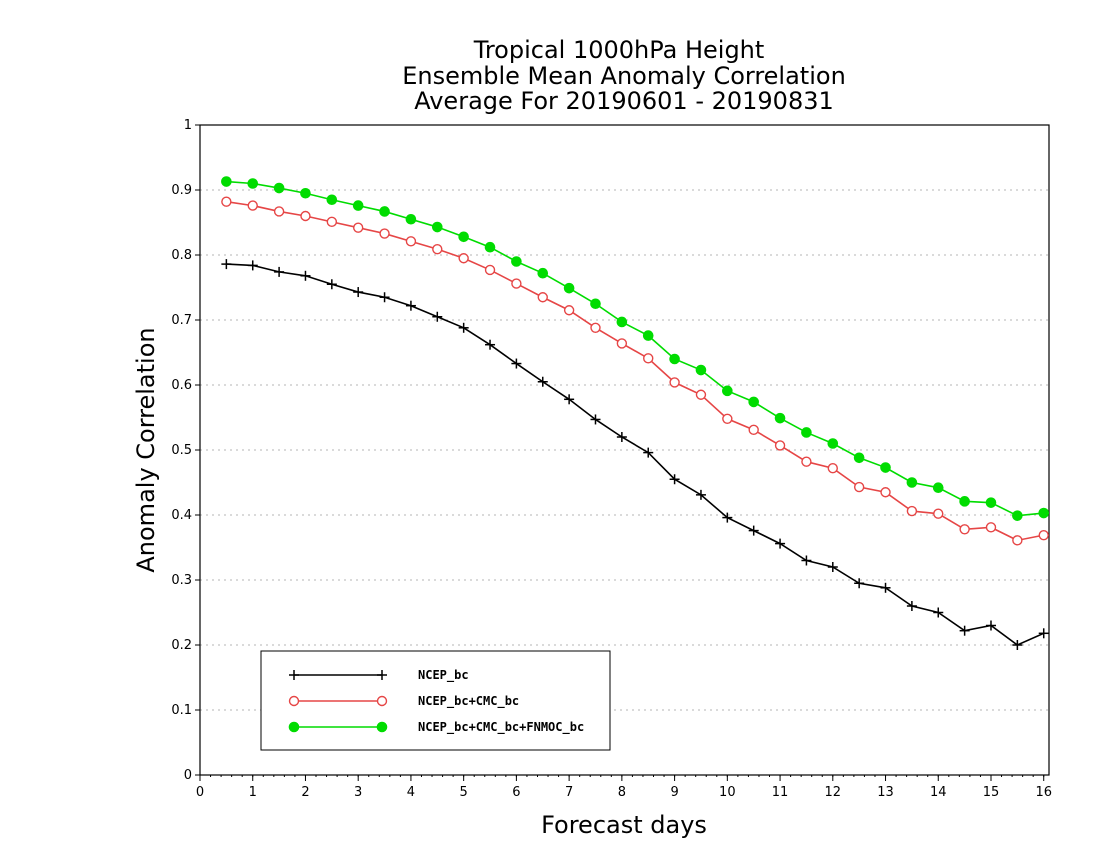 The width and height of the screenshot is (1100, 850). Describe the element at coordinates (358, 792) in the screenshot. I see `x-tick-label: 3` at that location.